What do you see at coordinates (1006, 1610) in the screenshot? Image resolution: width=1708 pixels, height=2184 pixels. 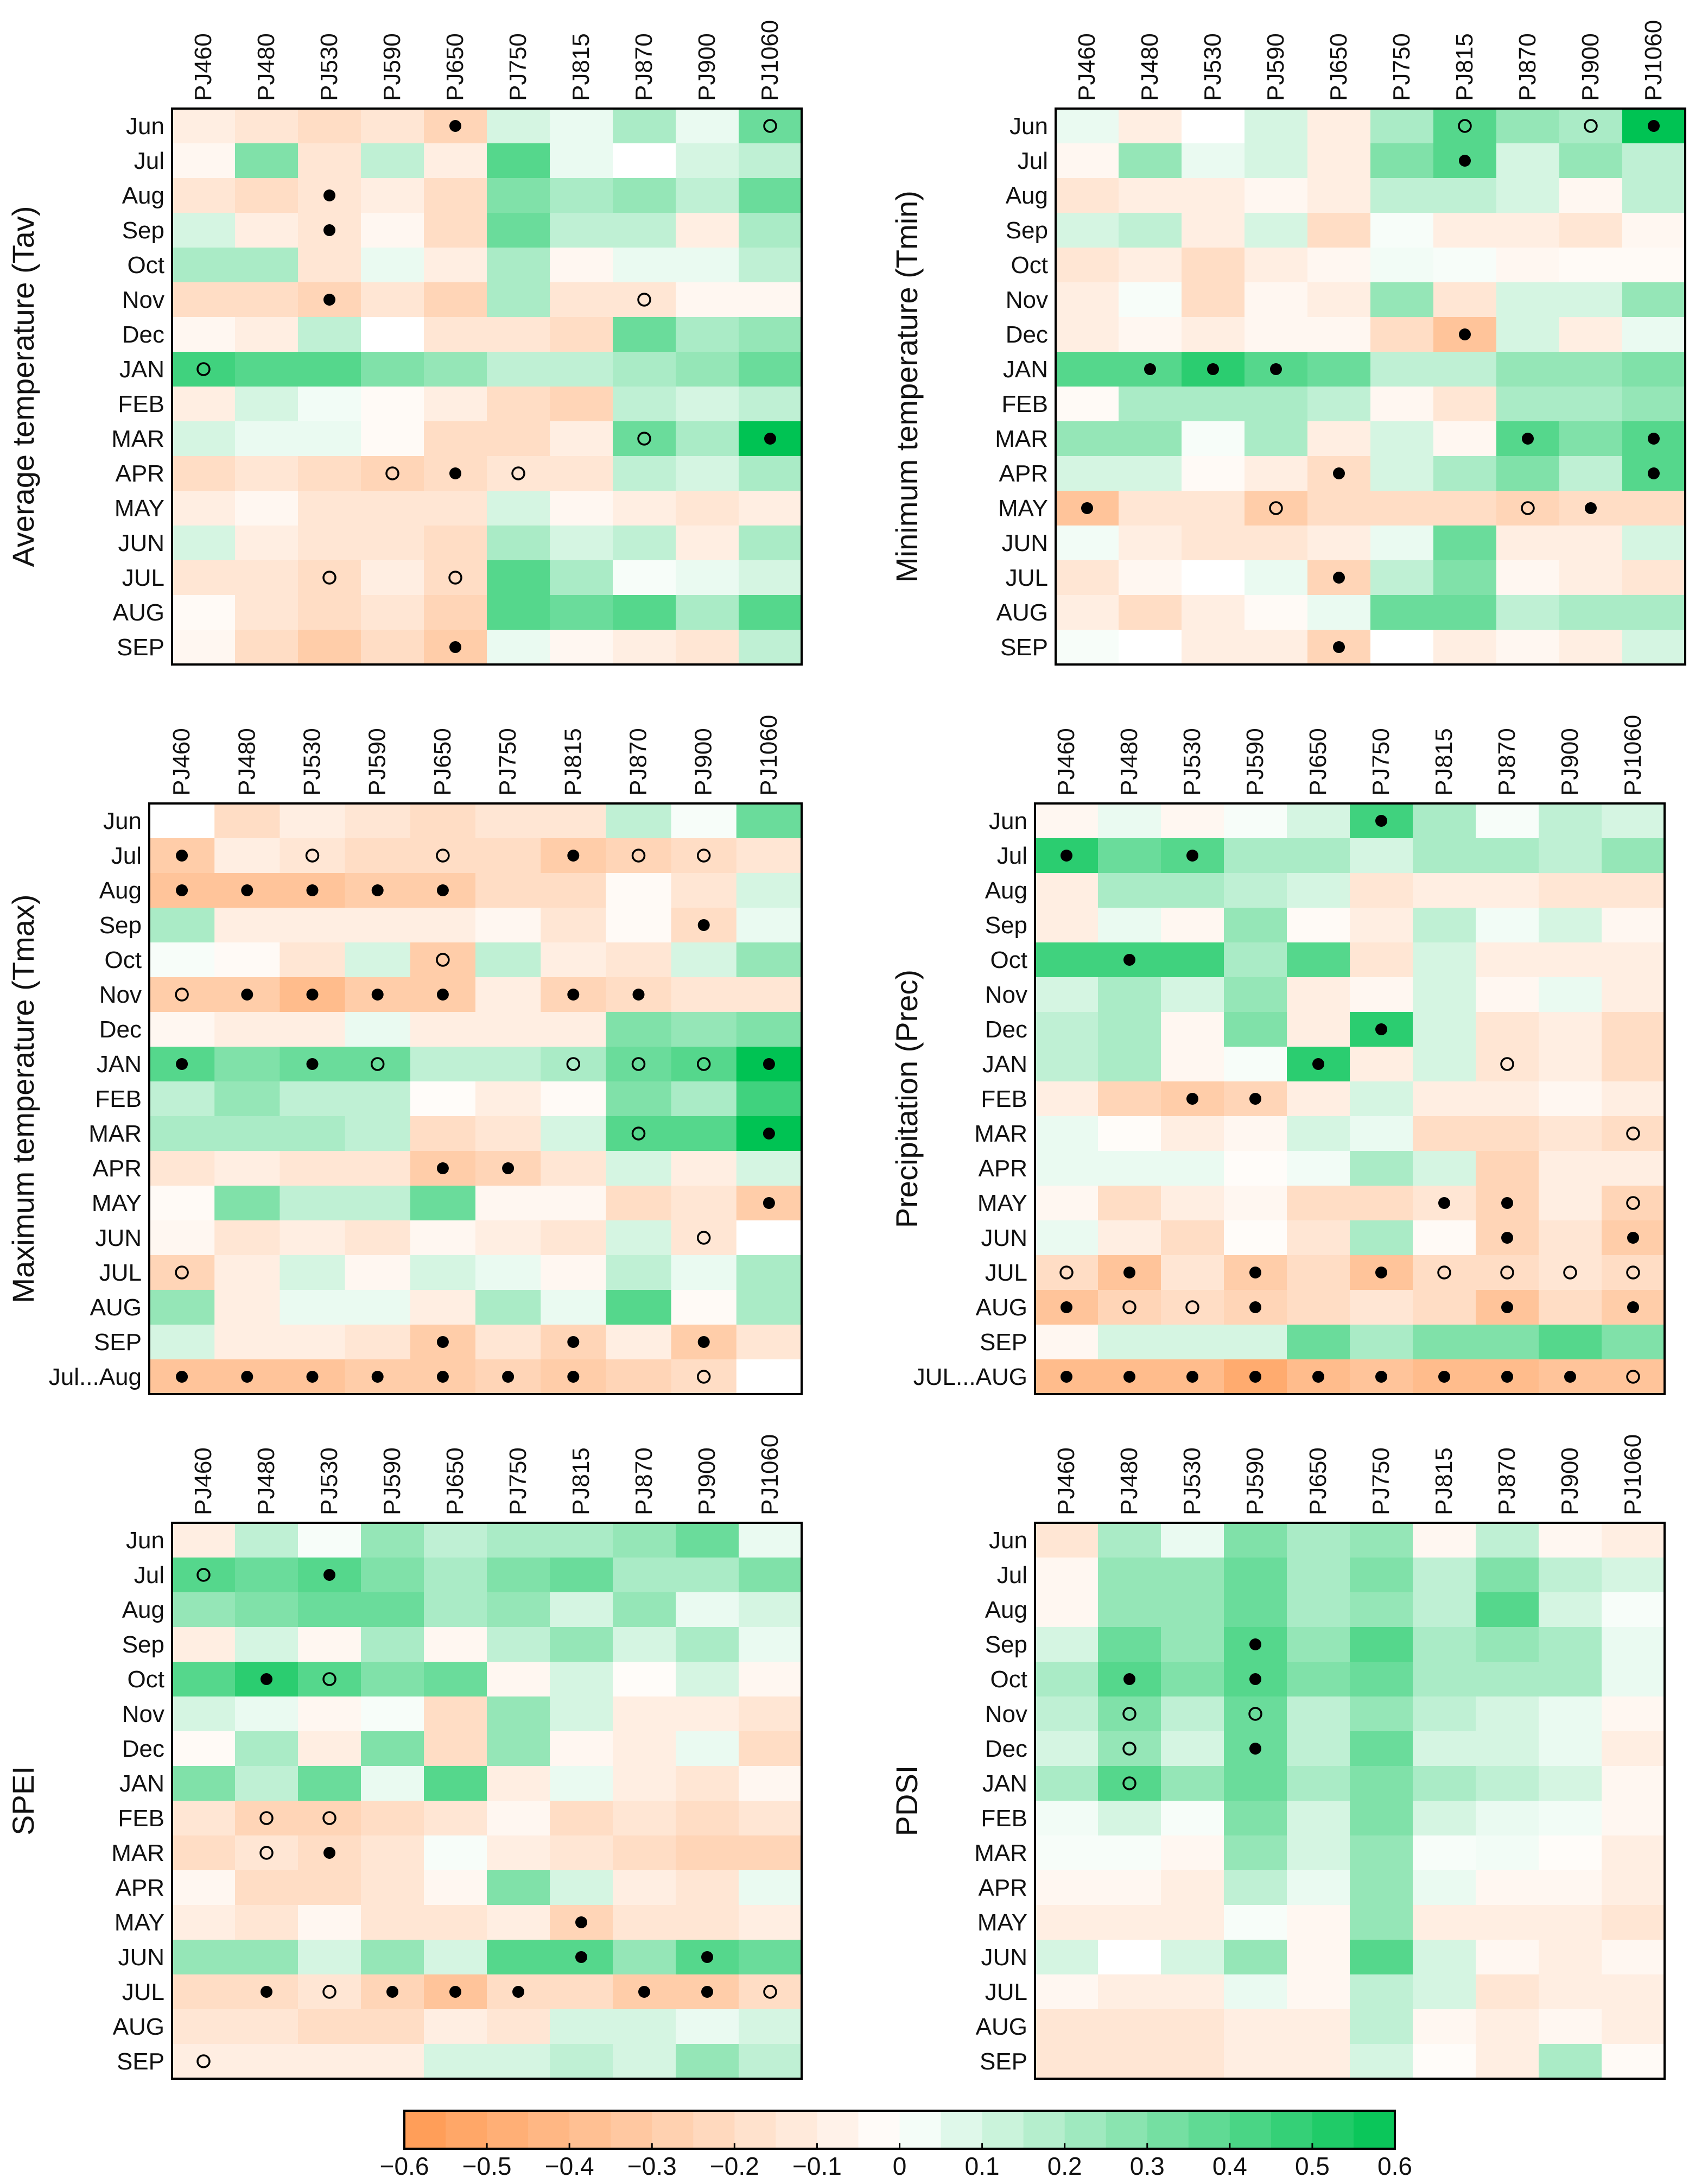 I see `row-label: Aug` at bounding box center [1006, 1610].